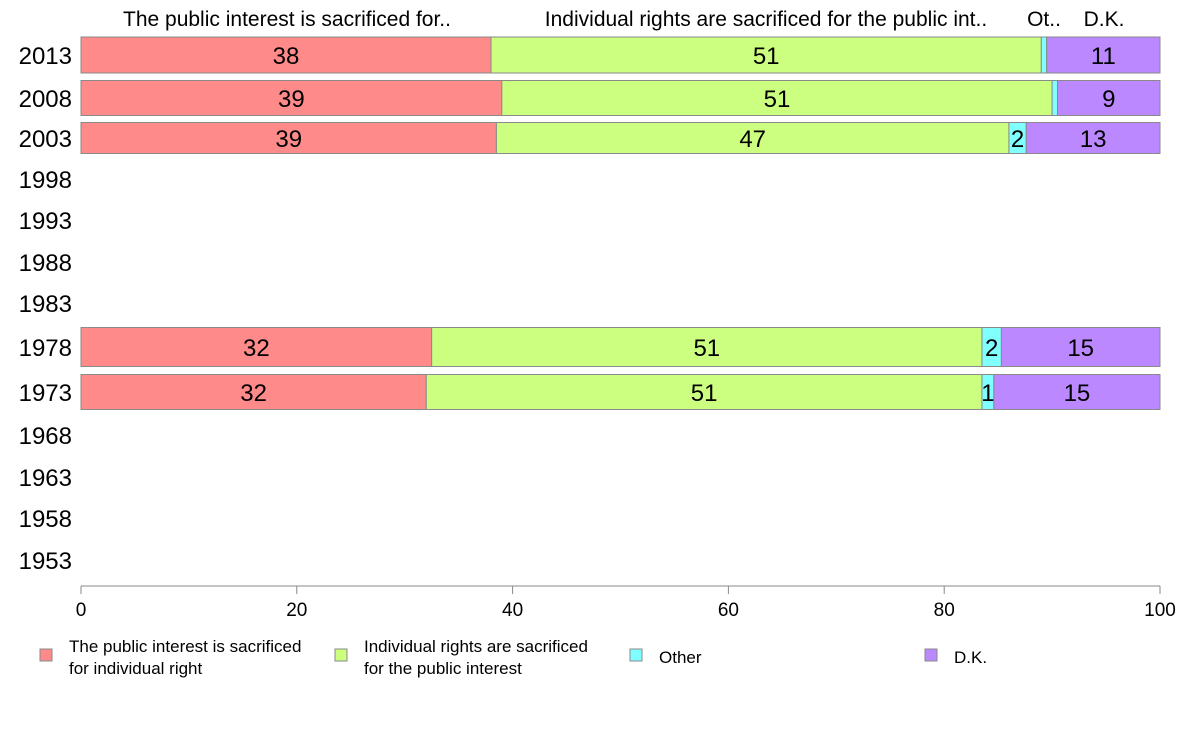 The height and width of the screenshot is (736, 1188). I want to click on legend-label-1-line1: The public interest is sacrificed, so click(185, 646).